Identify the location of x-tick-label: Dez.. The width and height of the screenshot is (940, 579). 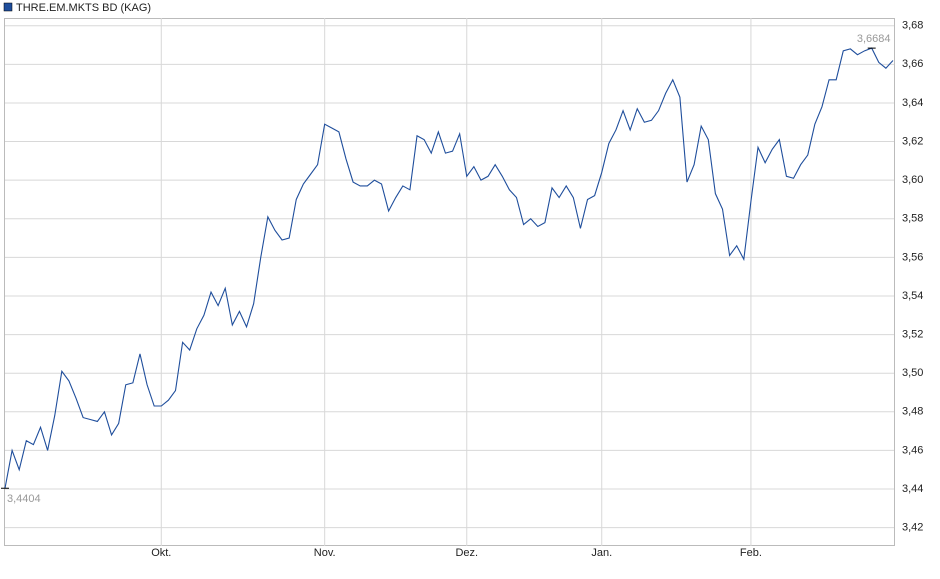
(466, 553).